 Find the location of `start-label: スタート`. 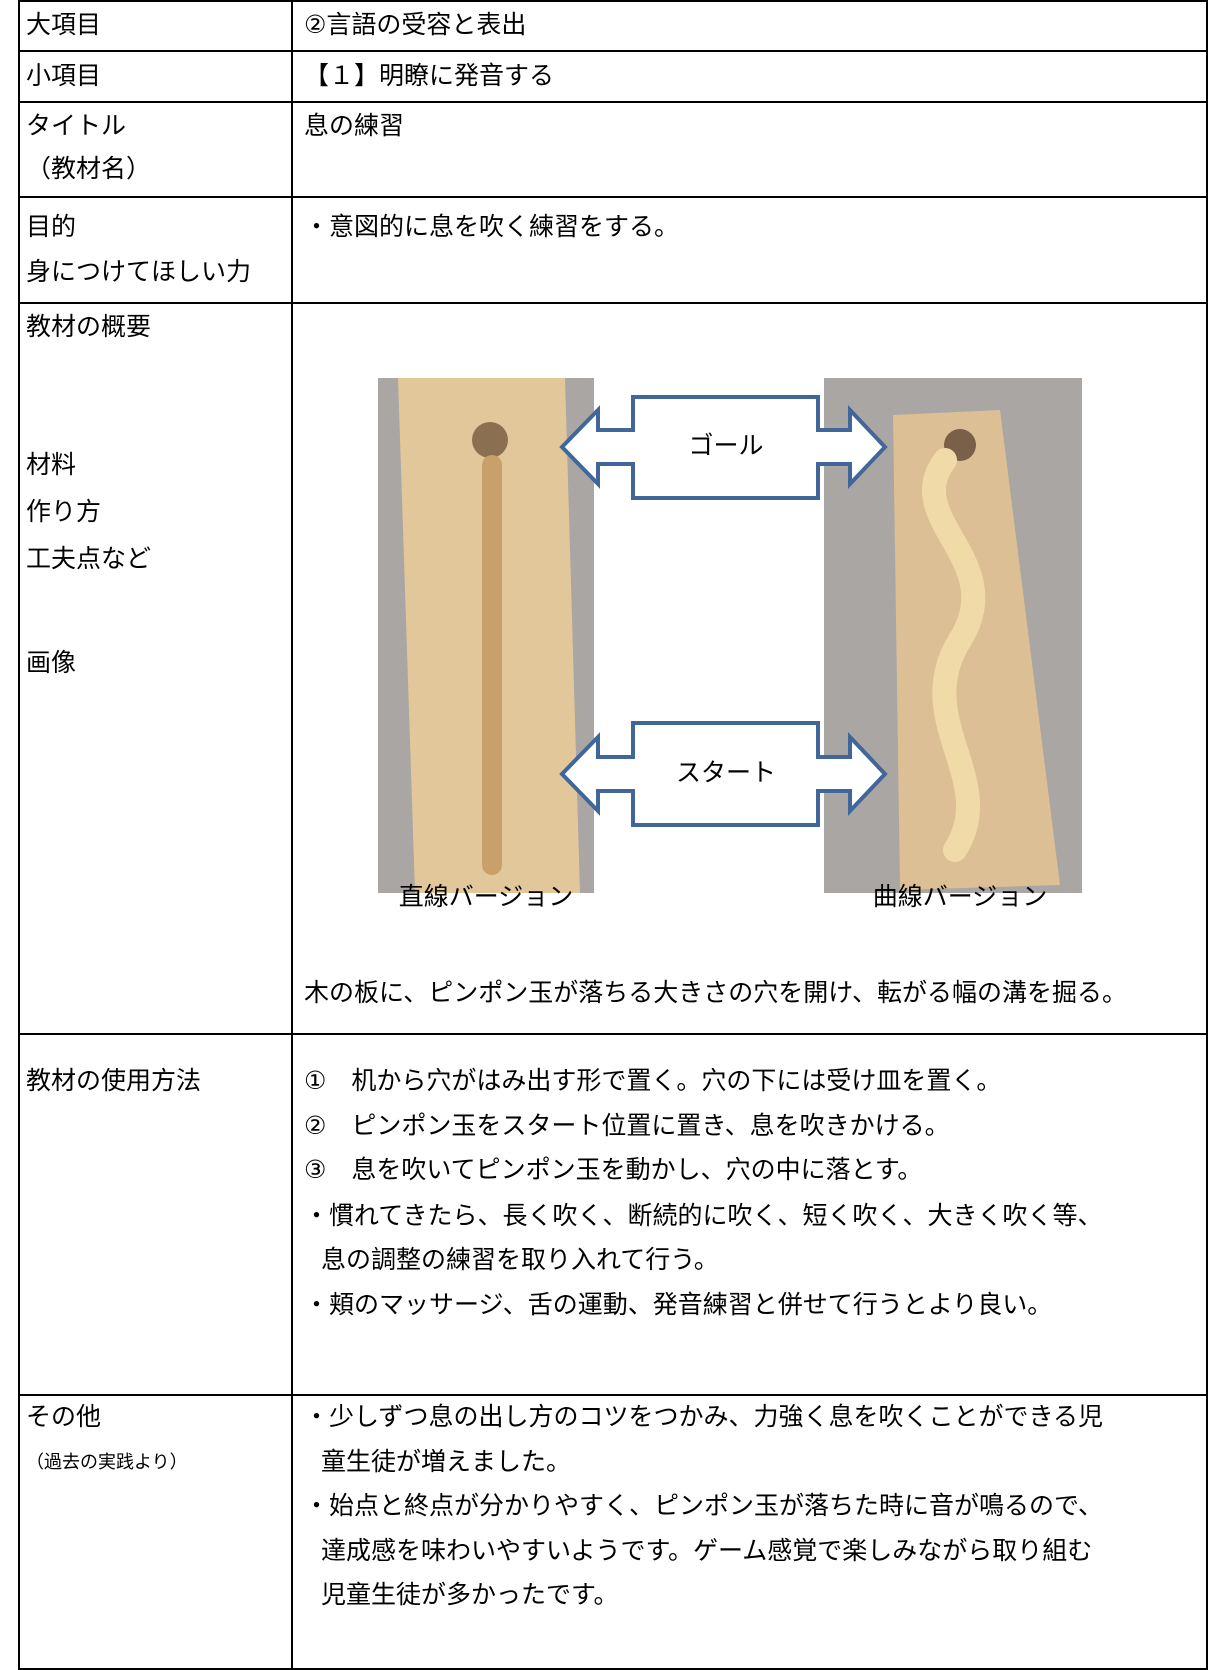

start-label: スタート is located at coordinates (726, 772).